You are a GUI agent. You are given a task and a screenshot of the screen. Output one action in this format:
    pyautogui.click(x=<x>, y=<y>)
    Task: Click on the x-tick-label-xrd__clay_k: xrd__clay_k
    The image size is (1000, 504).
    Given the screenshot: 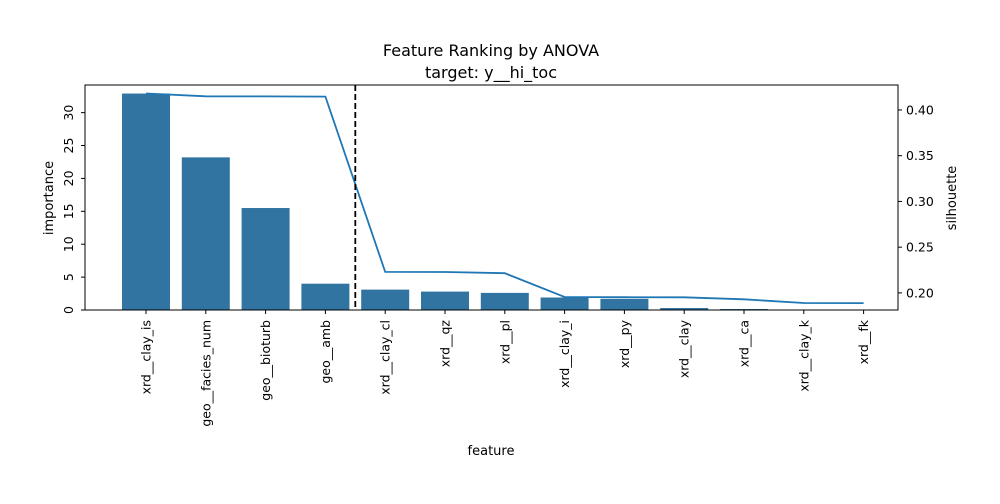 What is the action you would take?
    pyautogui.click(x=803, y=355)
    